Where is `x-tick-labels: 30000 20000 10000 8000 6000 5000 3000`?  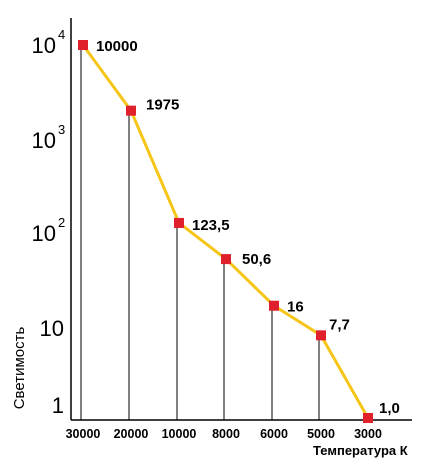
x-tick-labels: 30000 20000 10000 8000 6000 5000 3000 is located at coordinates (224, 434).